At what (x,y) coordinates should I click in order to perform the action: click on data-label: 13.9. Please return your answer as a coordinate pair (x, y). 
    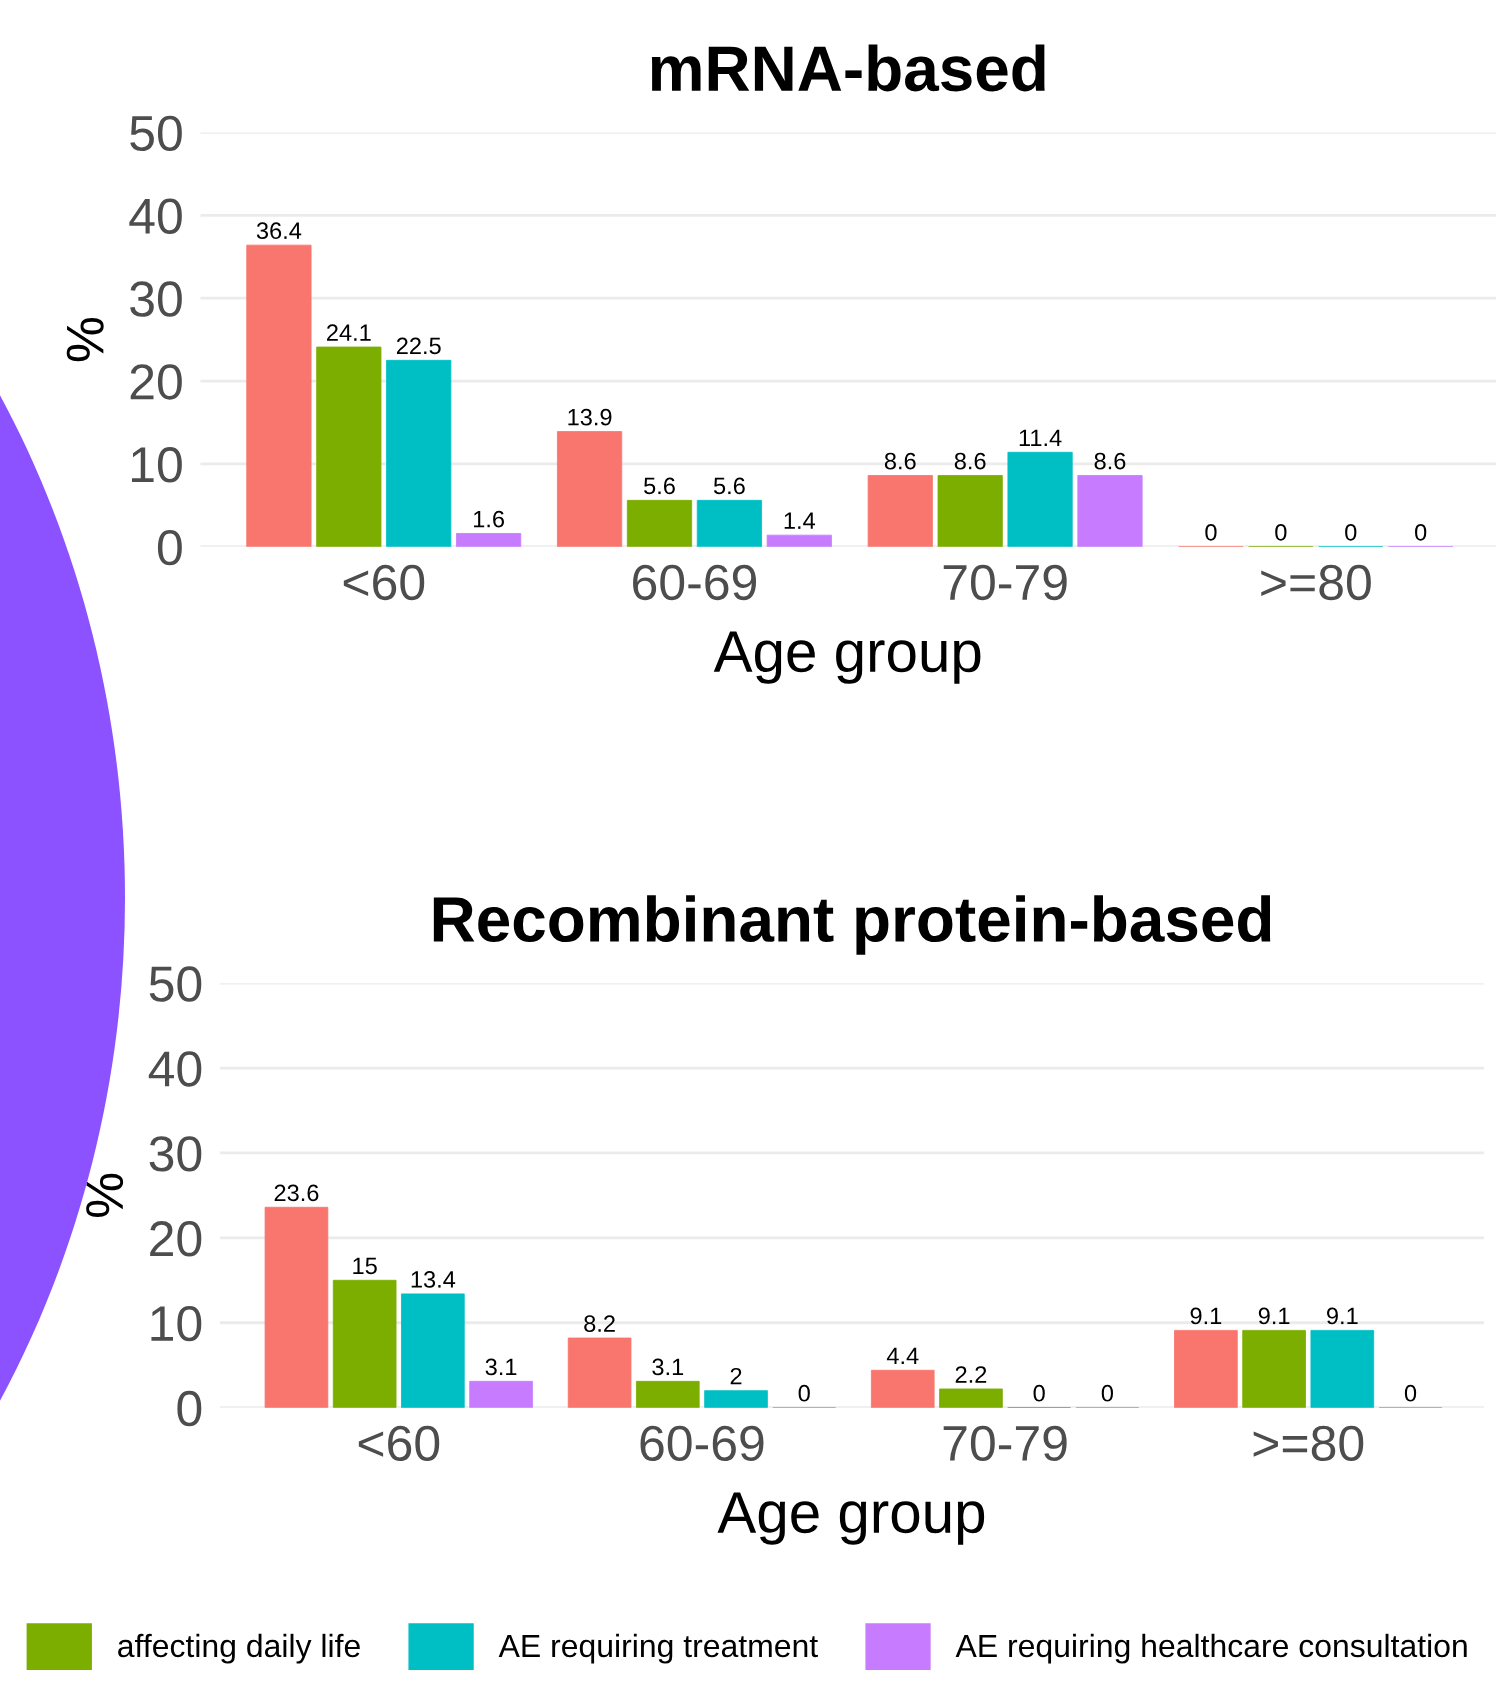
    Looking at the image, I should click on (590, 417).